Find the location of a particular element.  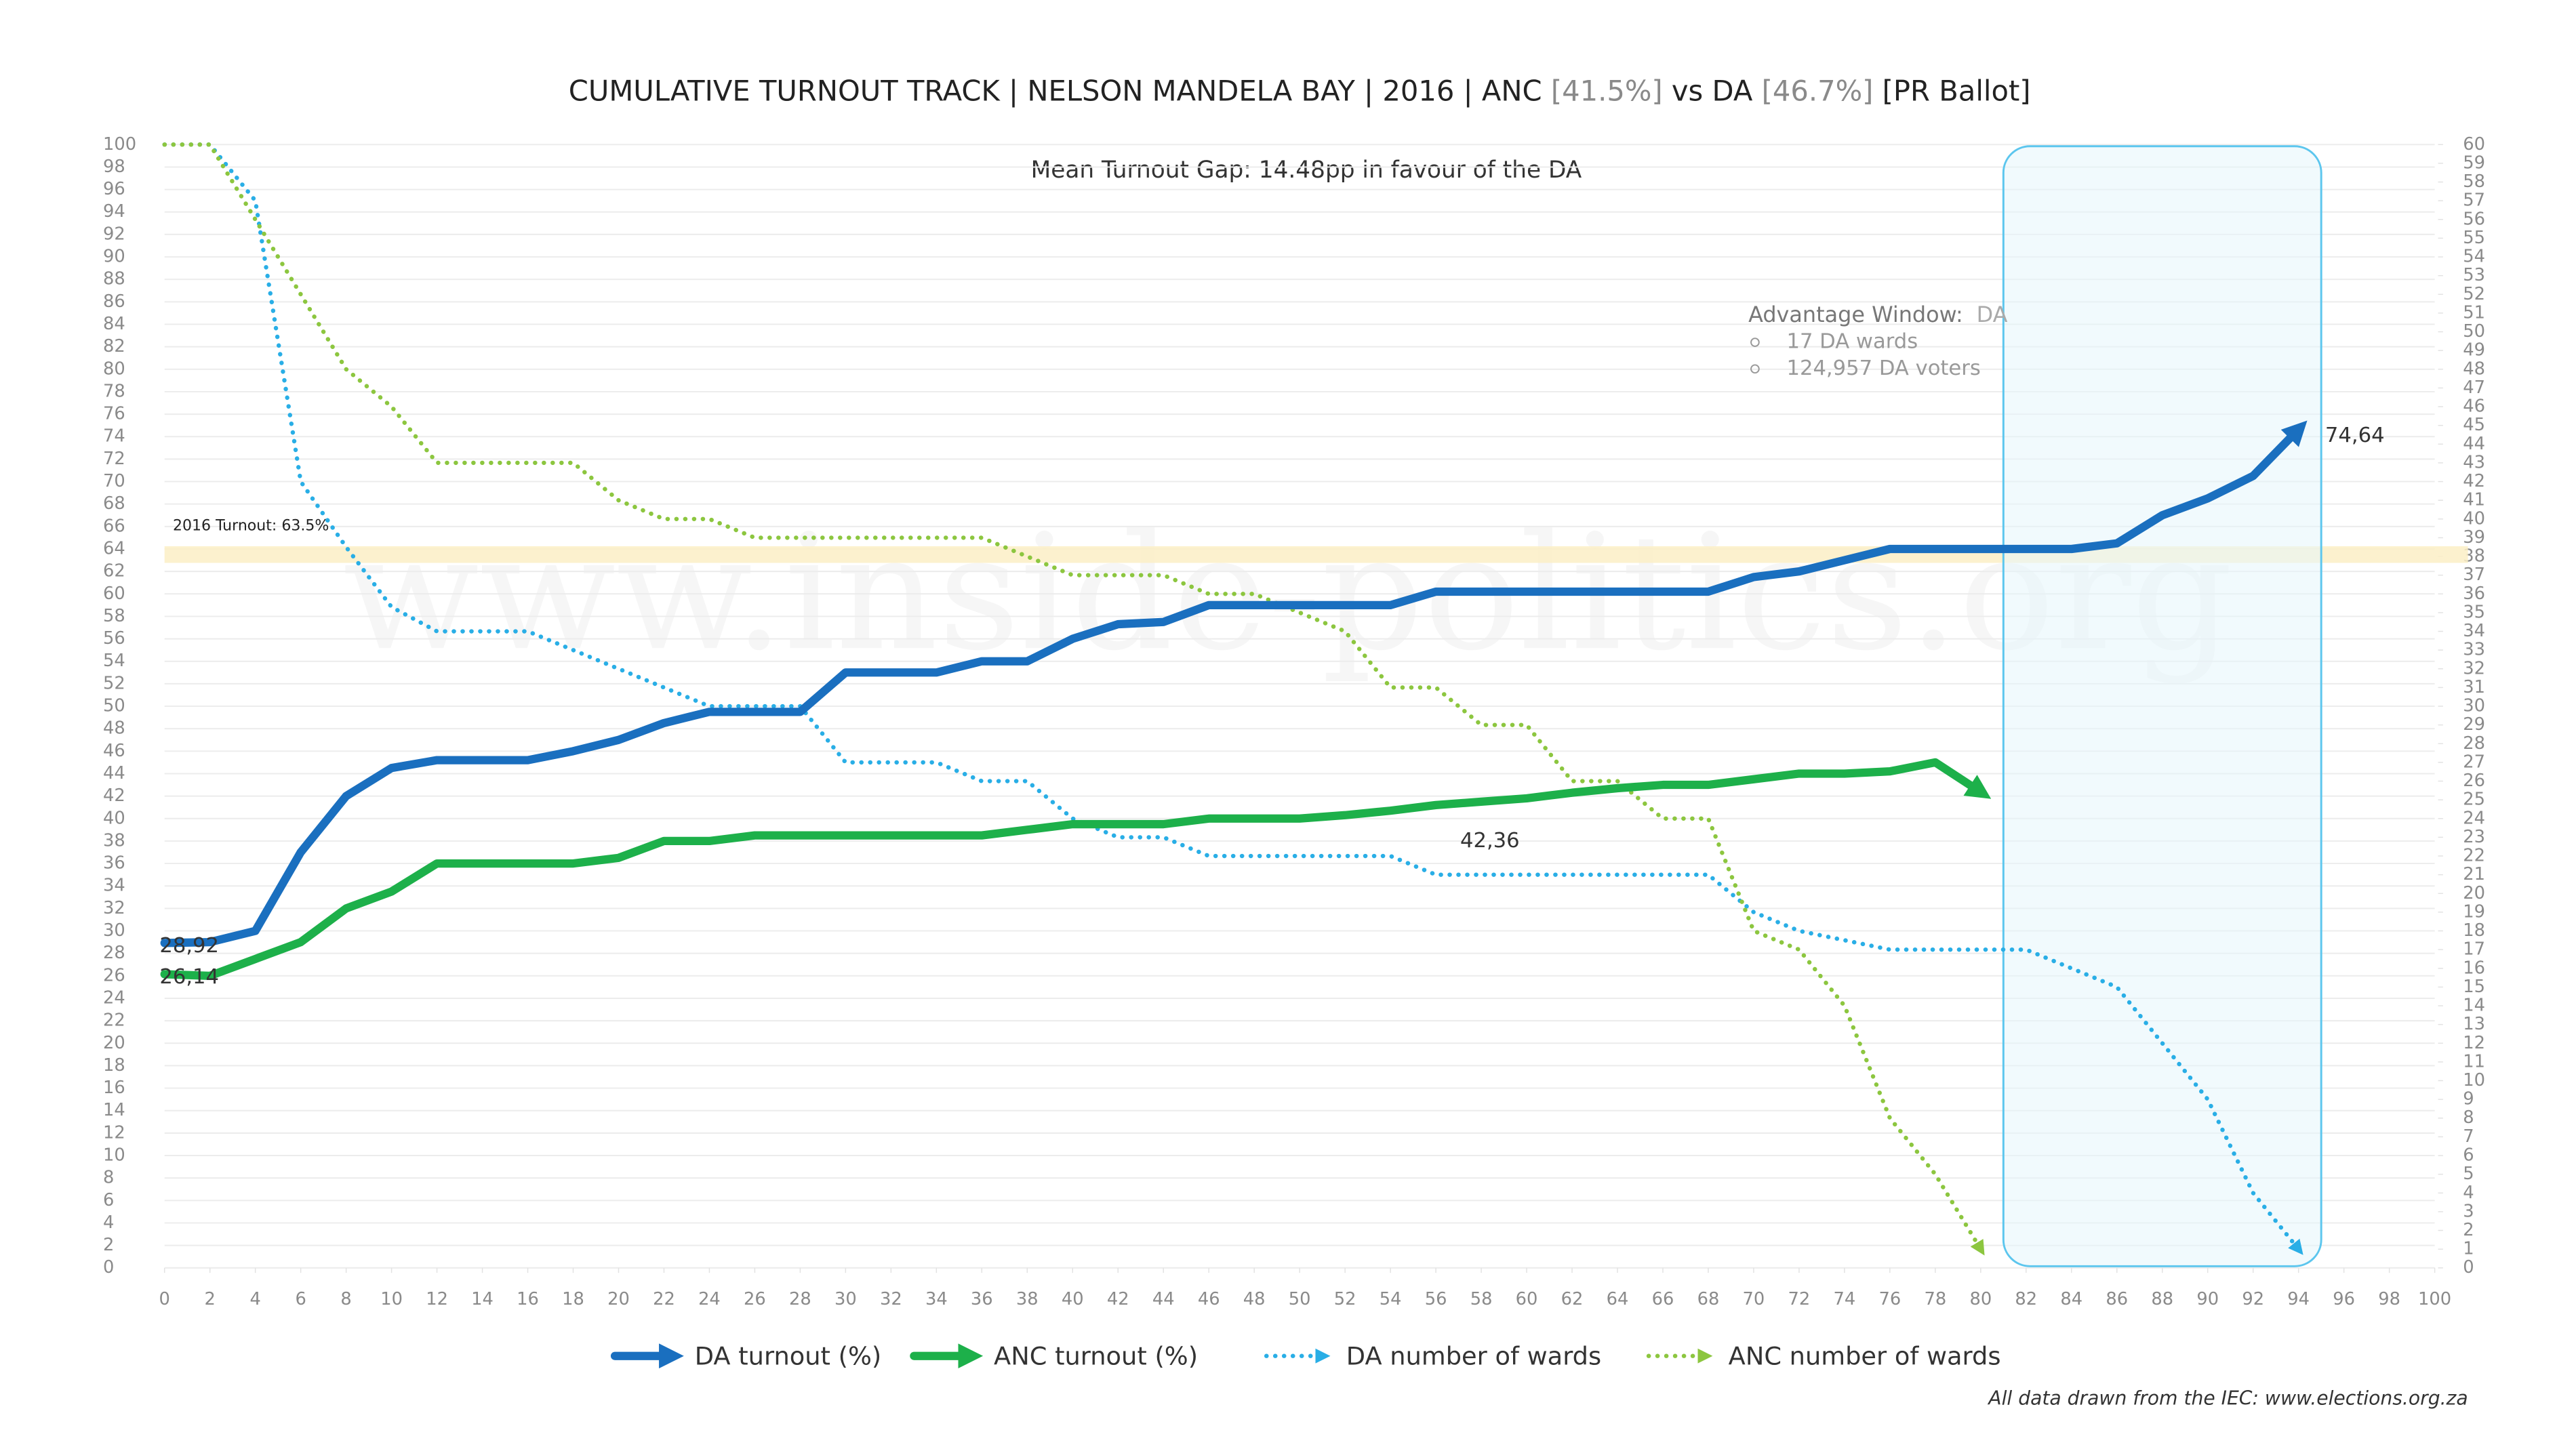

y2-tick-label: 4 is located at coordinates (2468, 1193).